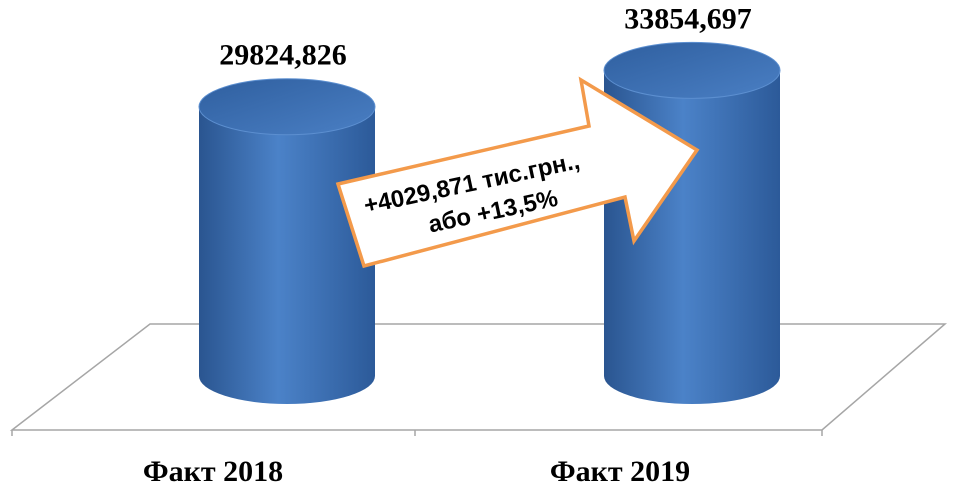  I want to click on data-label-1: 29824,826, so click(283, 55).